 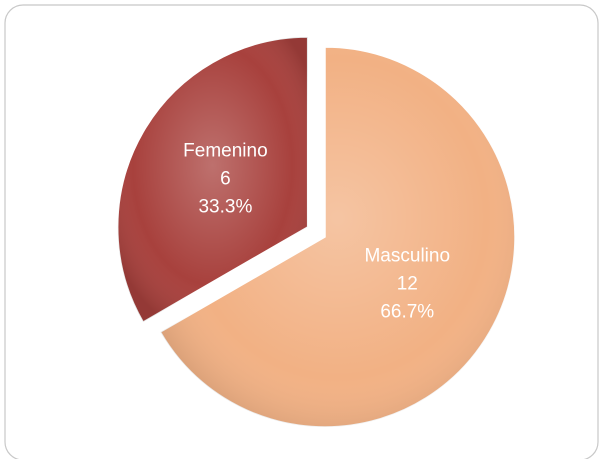 What do you see at coordinates (407, 312) in the screenshot?
I see `slice-percent-label: 66.7%` at bounding box center [407, 312].